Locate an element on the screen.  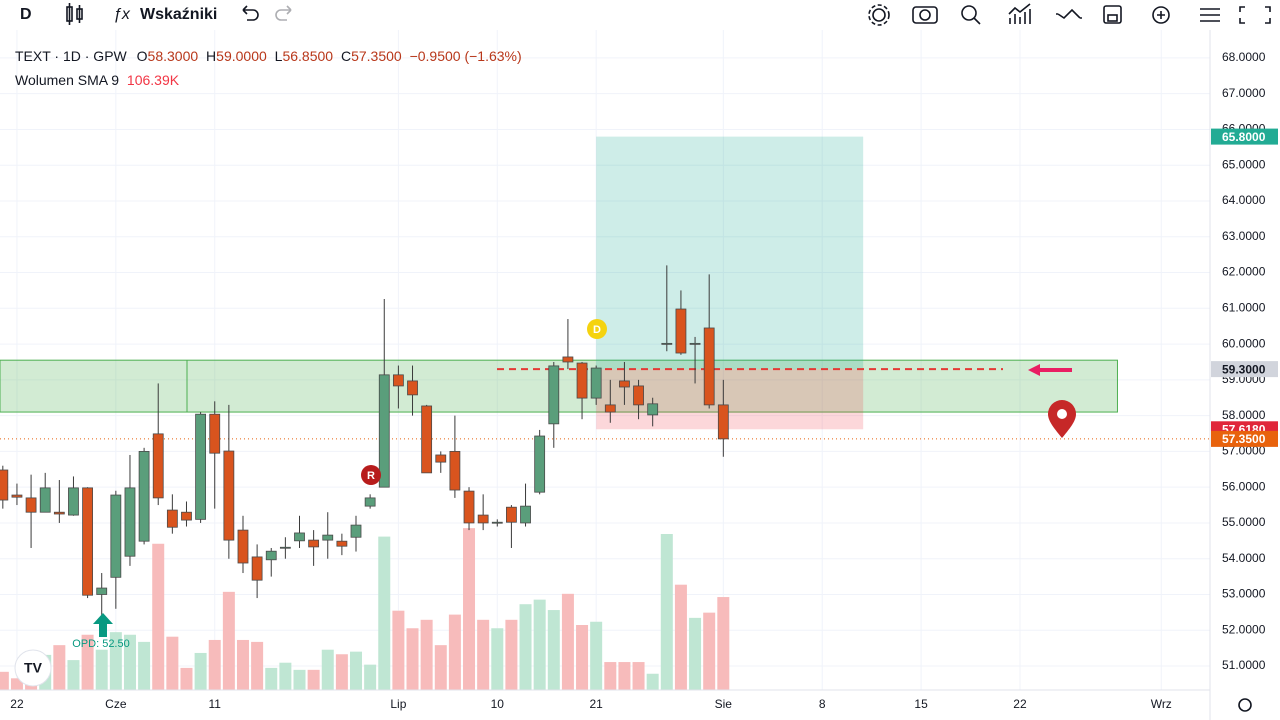
high-key: H is located at coordinates (211, 56).